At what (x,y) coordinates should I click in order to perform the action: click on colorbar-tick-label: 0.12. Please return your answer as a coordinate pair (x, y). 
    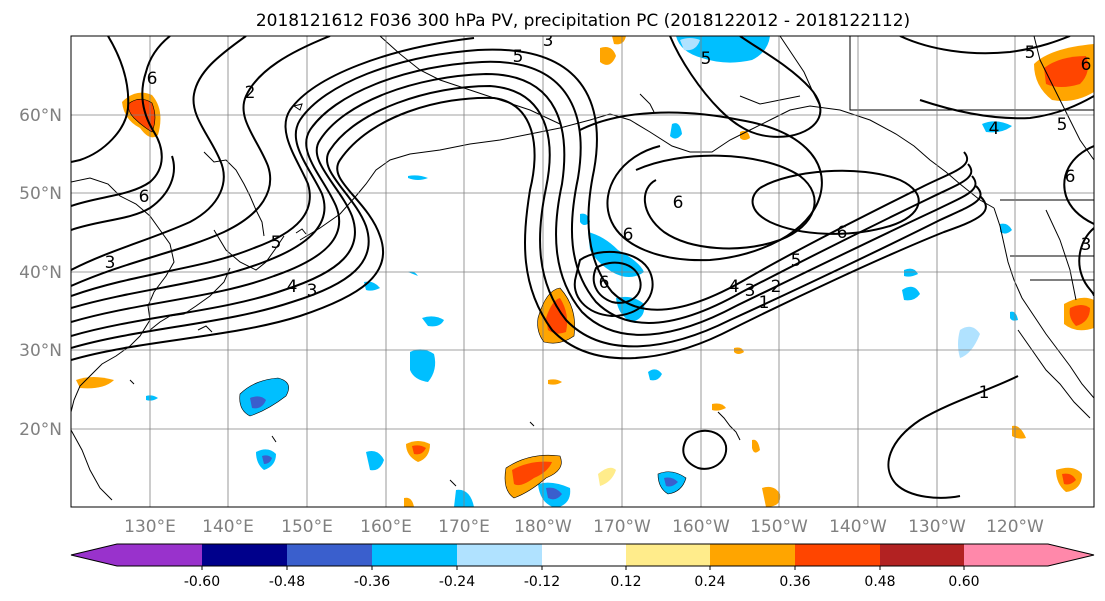
    Looking at the image, I should click on (625, 582).